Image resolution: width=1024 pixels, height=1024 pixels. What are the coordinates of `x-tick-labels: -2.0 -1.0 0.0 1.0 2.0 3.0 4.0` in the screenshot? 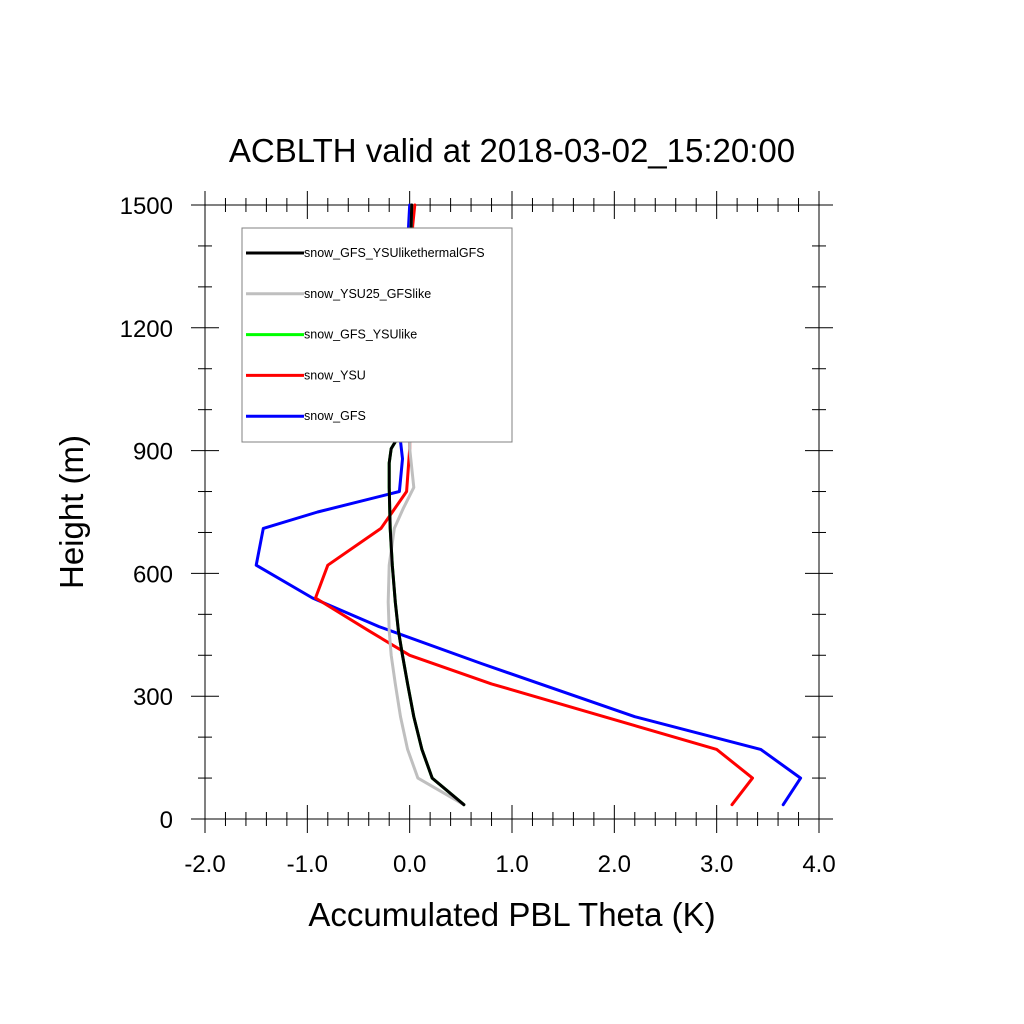 It's located at (509, 864).